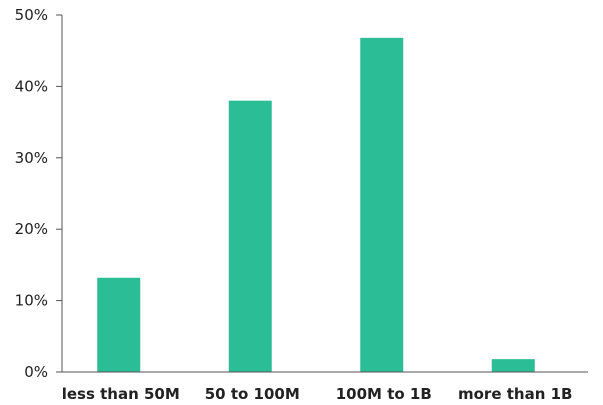  I want to click on x-category-label: less than 50M, so click(121, 394).